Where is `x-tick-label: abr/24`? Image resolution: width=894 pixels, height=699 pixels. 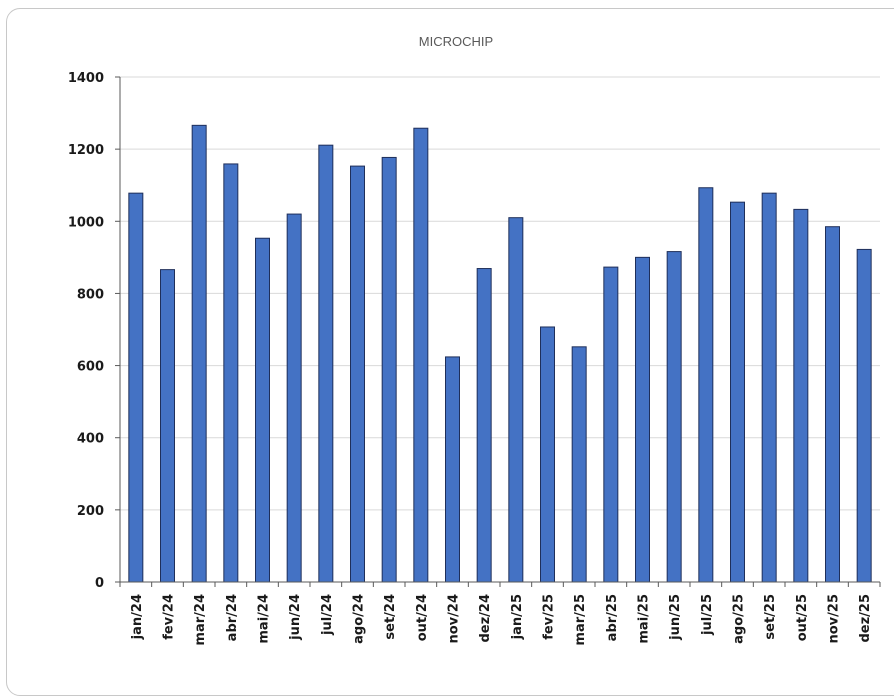
x-tick-label: abr/24 is located at coordinates (232, 617).